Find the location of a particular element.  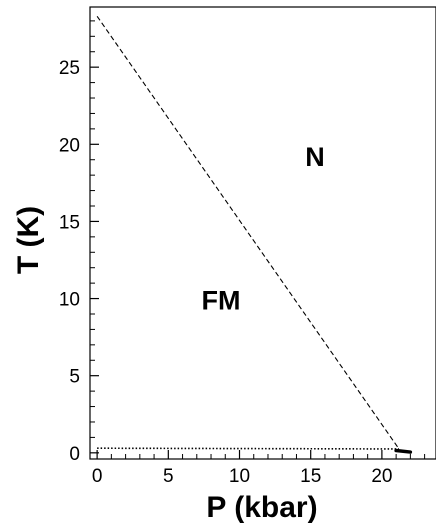

y-tick-label: 0 is located at coordinates (74, 454).